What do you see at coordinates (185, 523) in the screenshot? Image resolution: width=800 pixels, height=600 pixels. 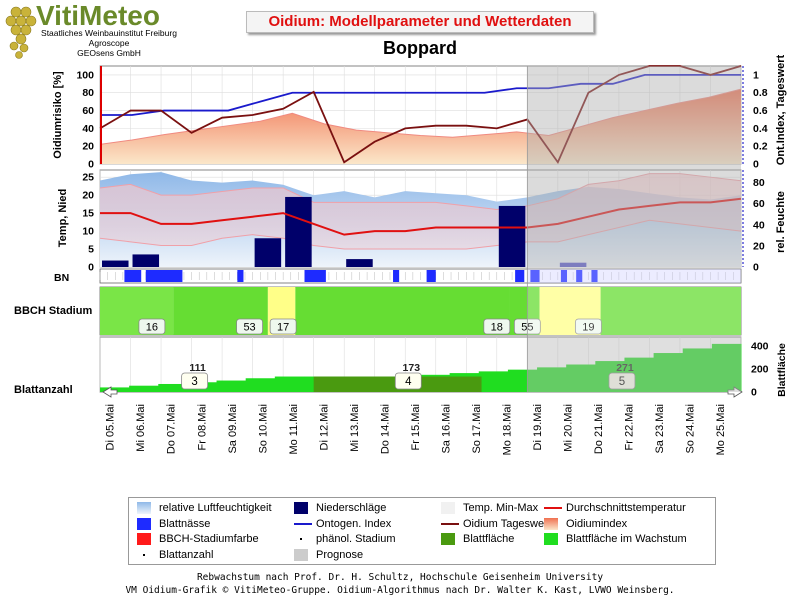 I see `legend-label: Blattnässe` at bounding box center [185, 523].